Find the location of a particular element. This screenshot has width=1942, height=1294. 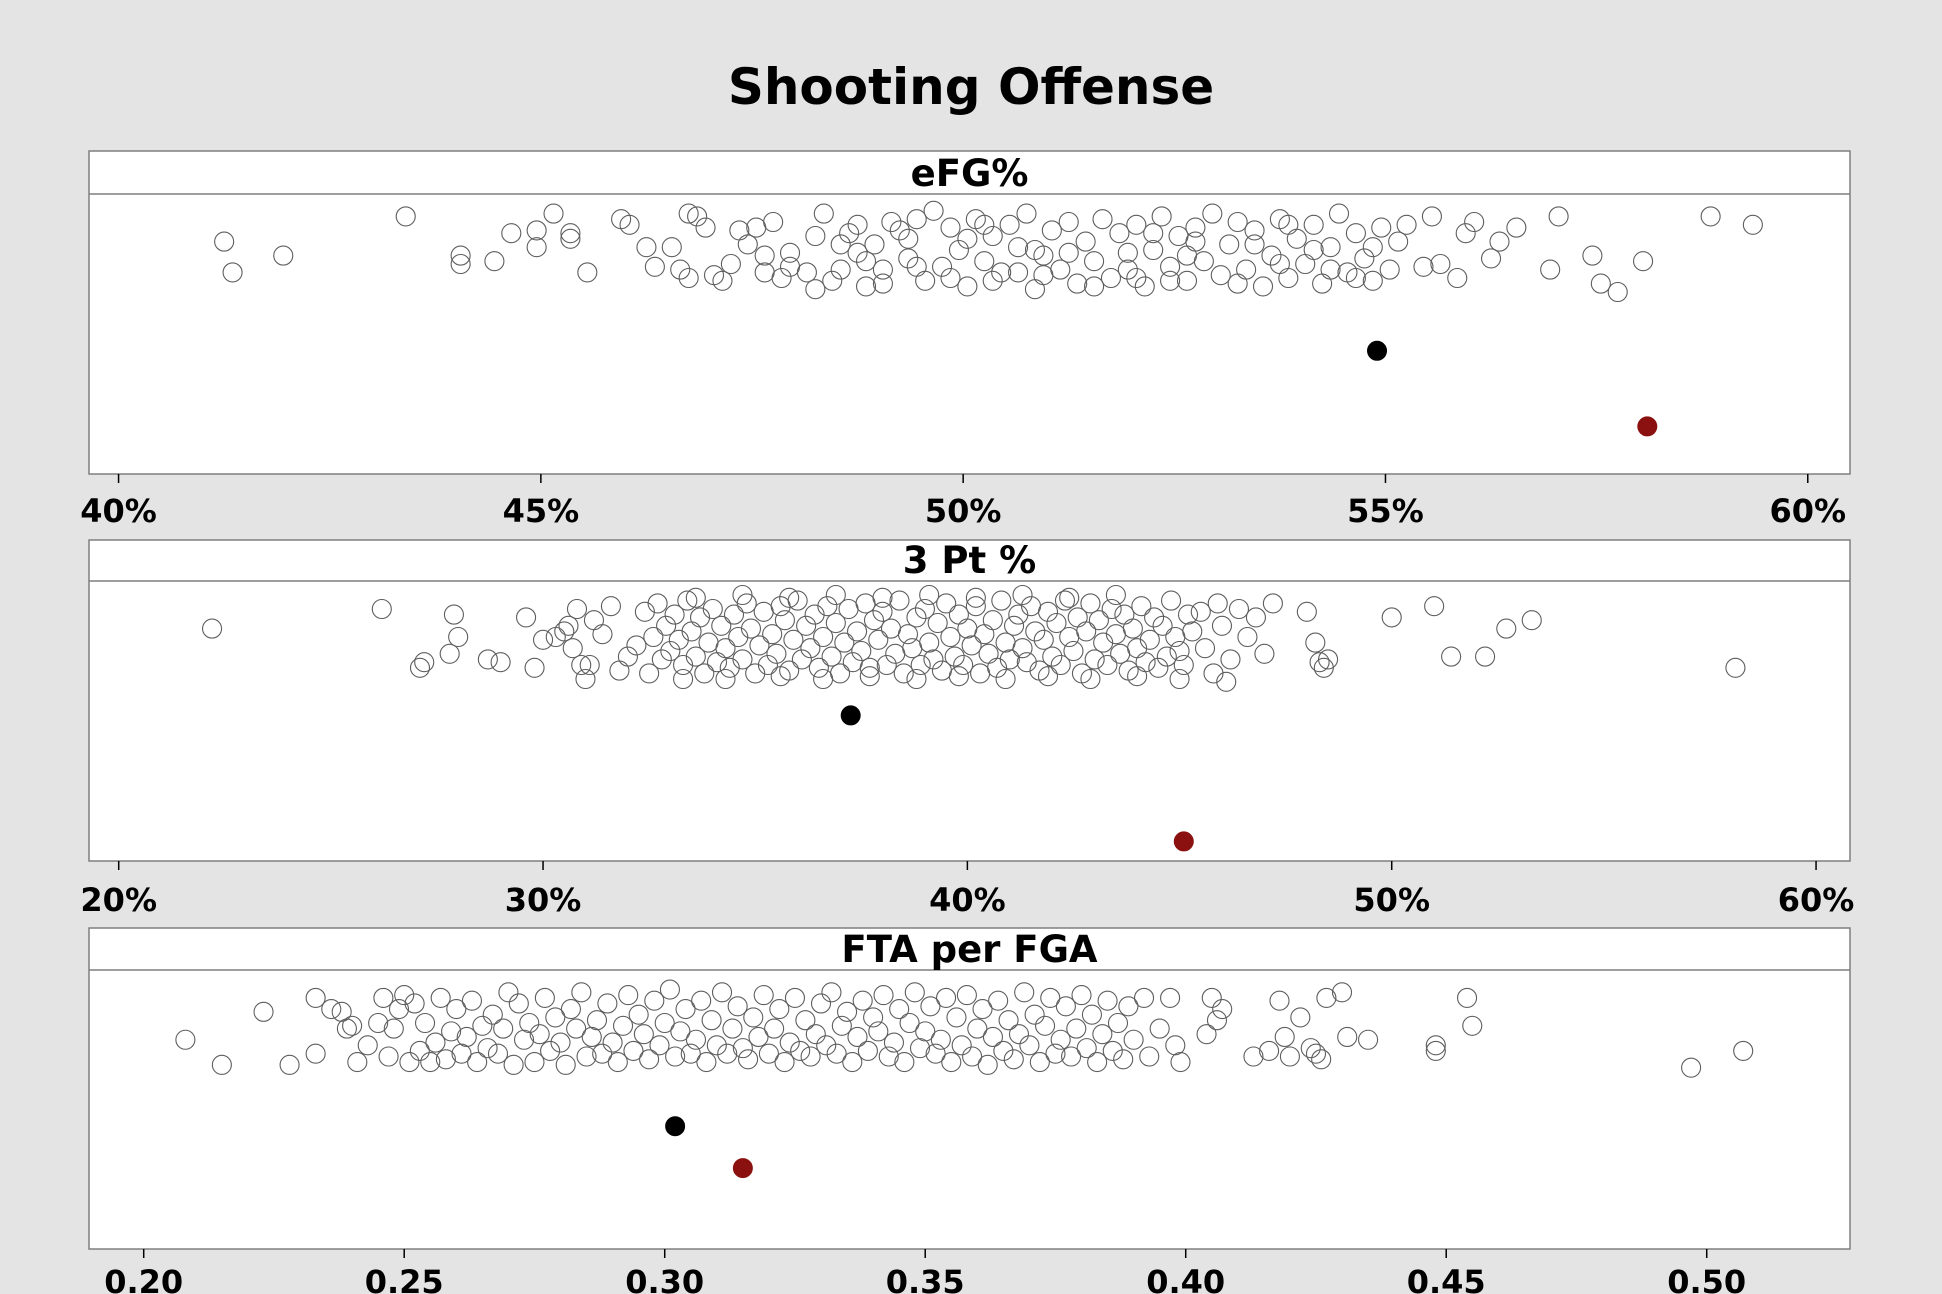

x-tick-label: 0.25 is located at coordinates (404, 1278).